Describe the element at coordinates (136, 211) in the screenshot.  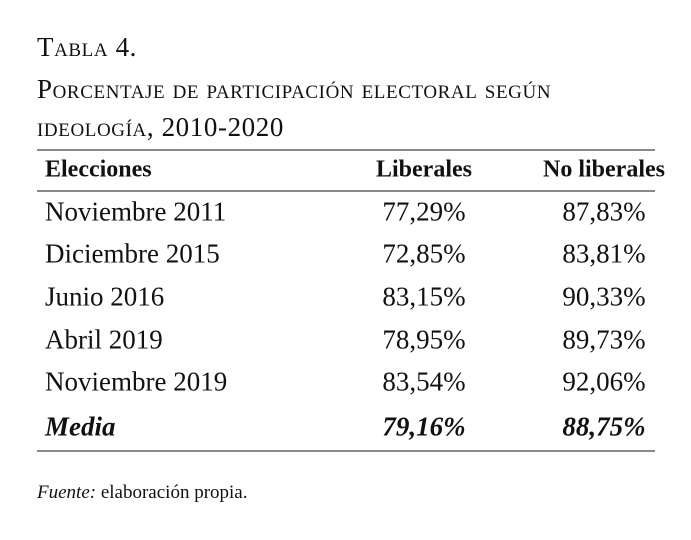
I see `cell-election: Noviembre 2011` at that location.